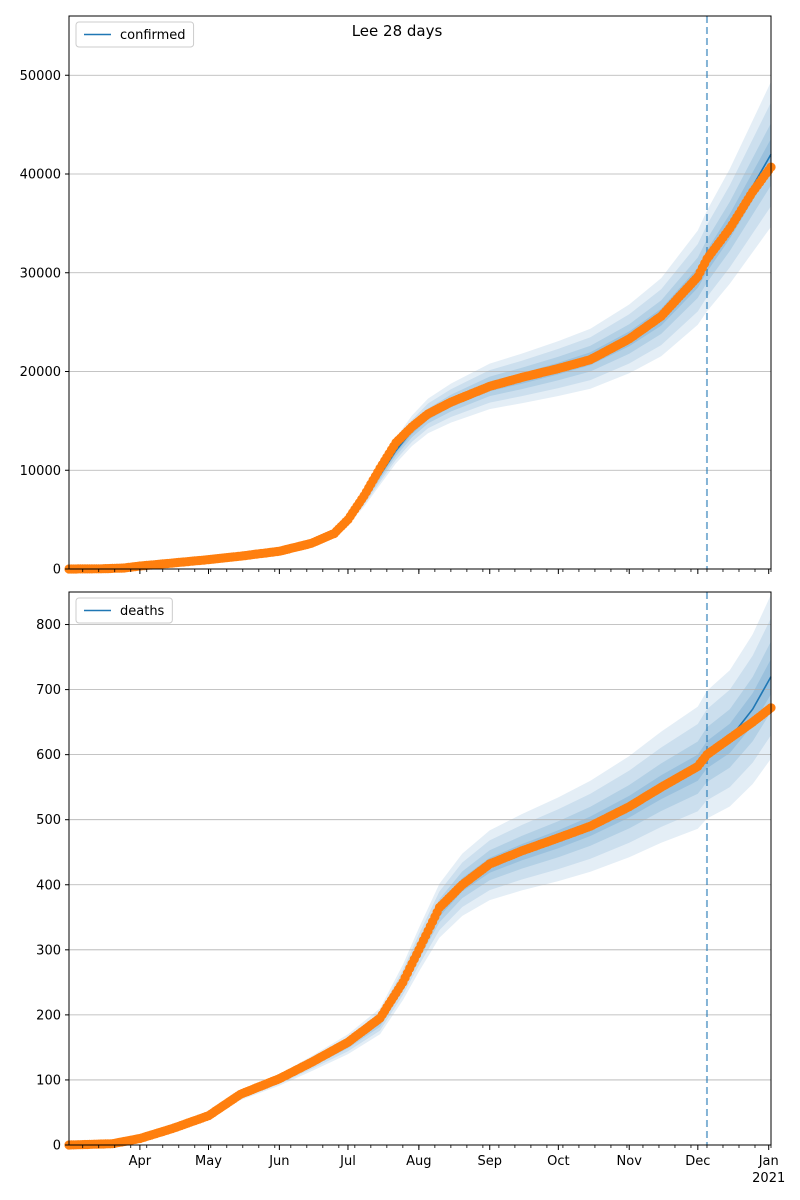 The width and height of the screenshot is (800, 1200). I want to click on x-tick-label: May, so click(208, 1161).